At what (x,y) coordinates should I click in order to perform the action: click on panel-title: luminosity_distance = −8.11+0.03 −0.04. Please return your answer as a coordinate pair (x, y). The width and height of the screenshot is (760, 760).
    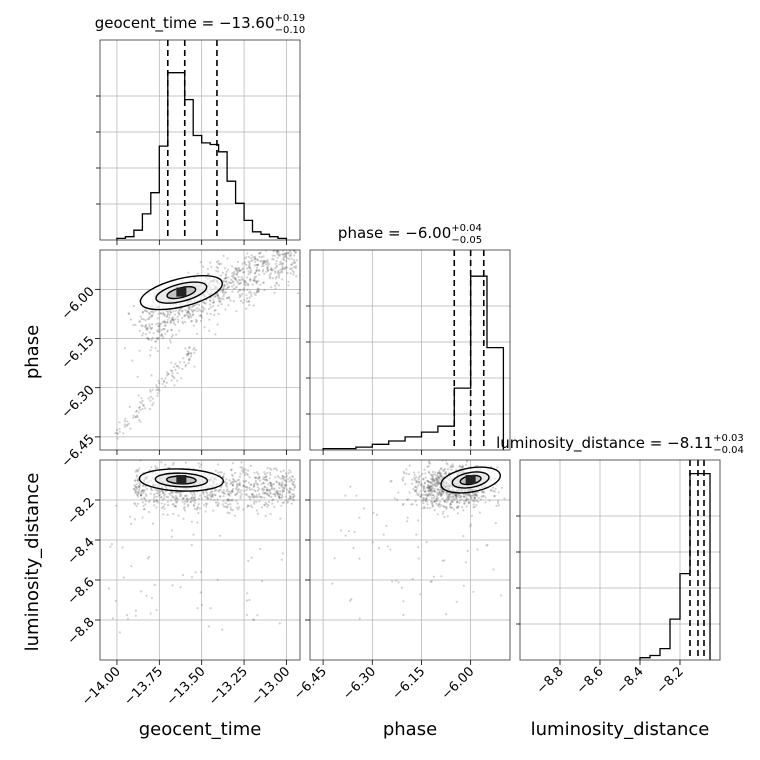
    Looking at the image, I should click on (620, 444).